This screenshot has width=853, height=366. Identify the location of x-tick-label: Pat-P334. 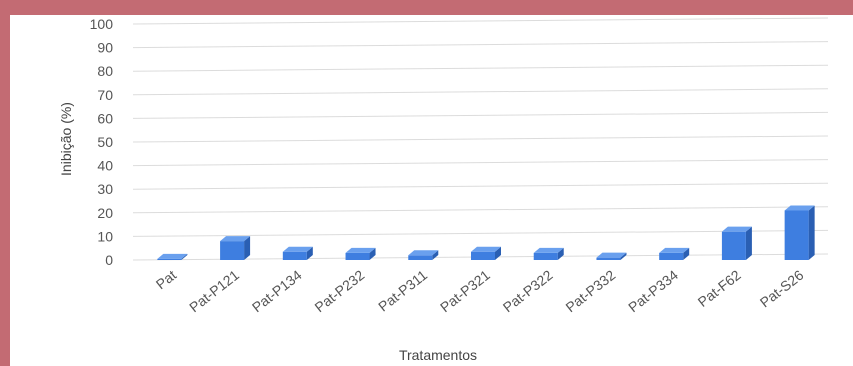
(653, 291).